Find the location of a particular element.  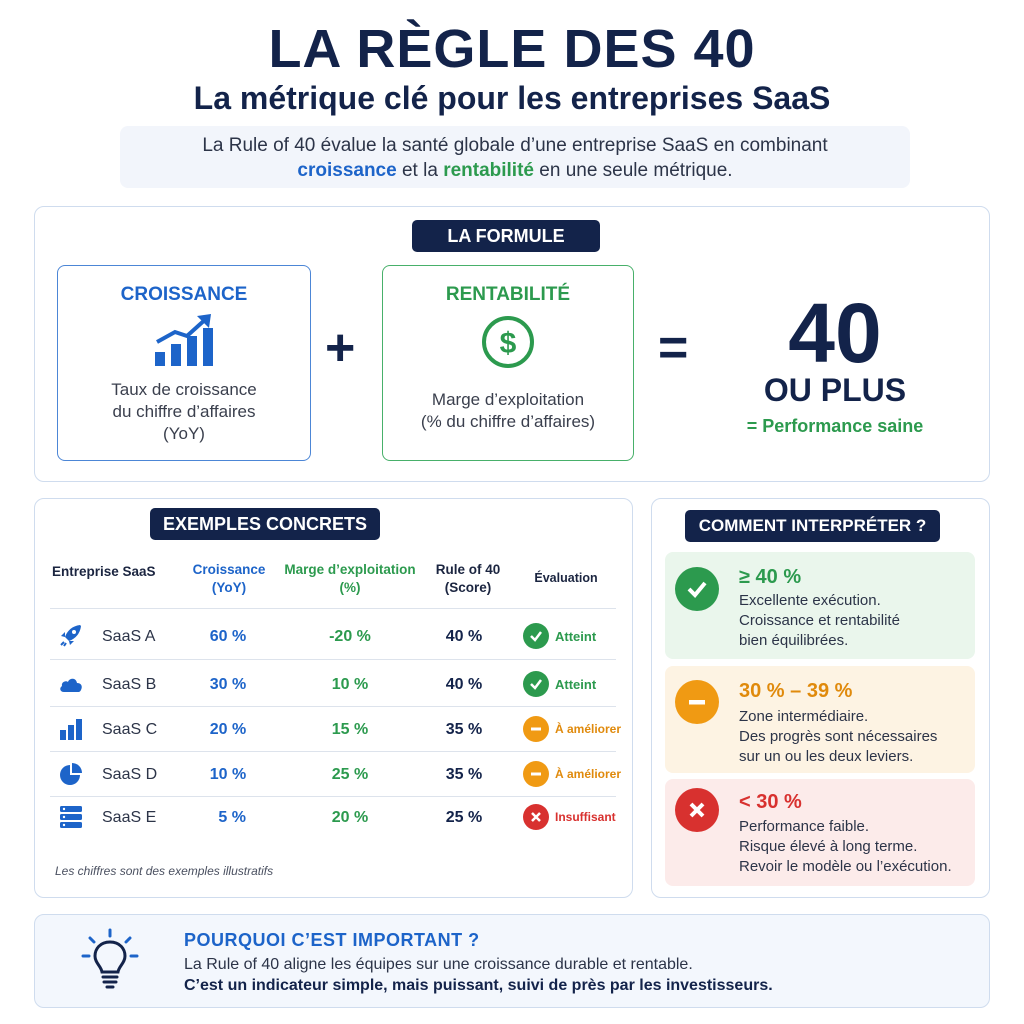

interpret-bad-box is located at coordinates (820, 832).